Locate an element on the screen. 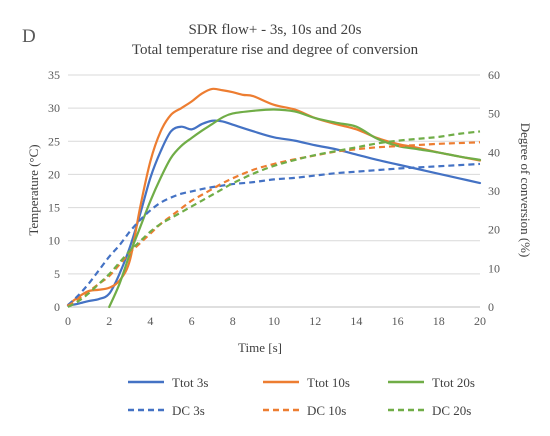 The width and height of the screenshot is (550, 436). y-tick-label-30: 30 is located at coordinates (54, 108).